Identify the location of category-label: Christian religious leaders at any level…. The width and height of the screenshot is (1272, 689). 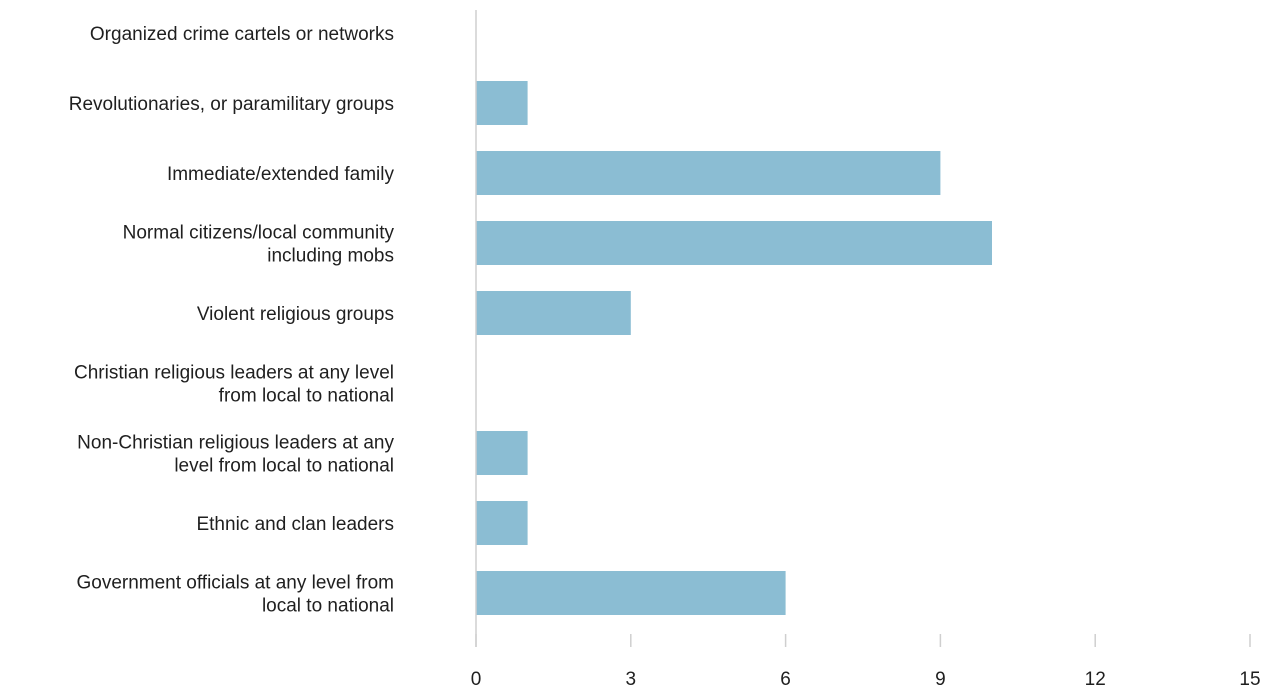
(234, 385).